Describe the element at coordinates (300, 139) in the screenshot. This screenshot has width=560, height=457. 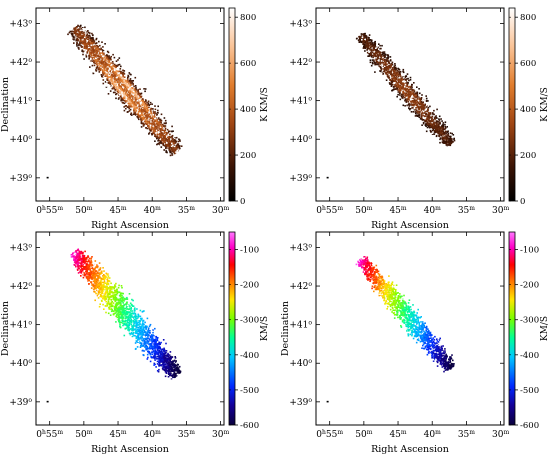
I see `y-tick-label: +40o` at that location.